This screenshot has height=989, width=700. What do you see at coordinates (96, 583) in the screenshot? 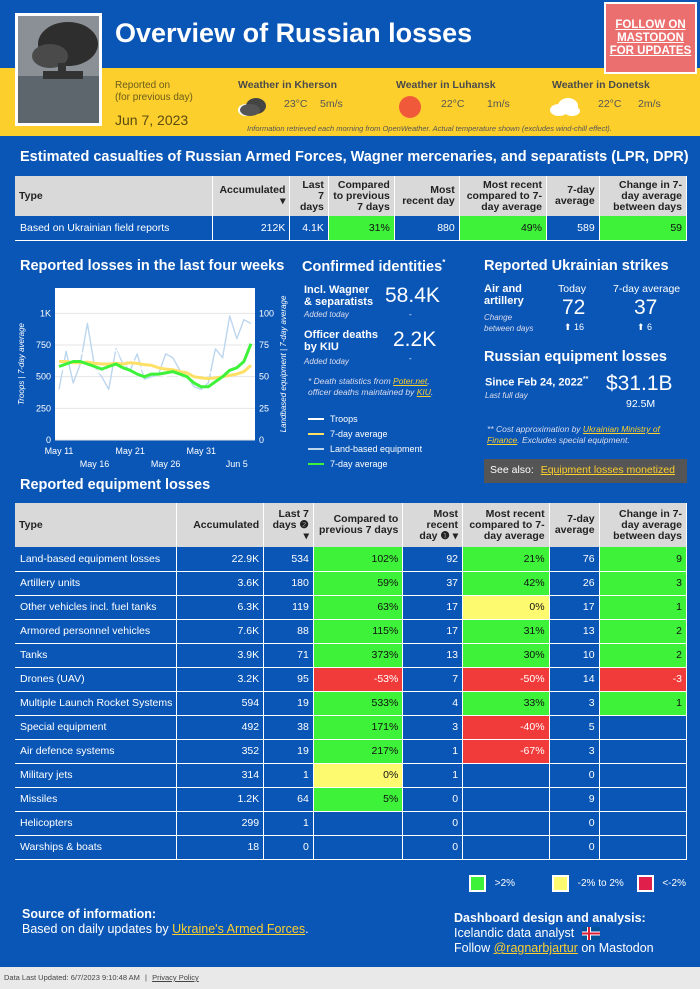
I see `table-cell: Artillery units` at bounding box center [96, 583].